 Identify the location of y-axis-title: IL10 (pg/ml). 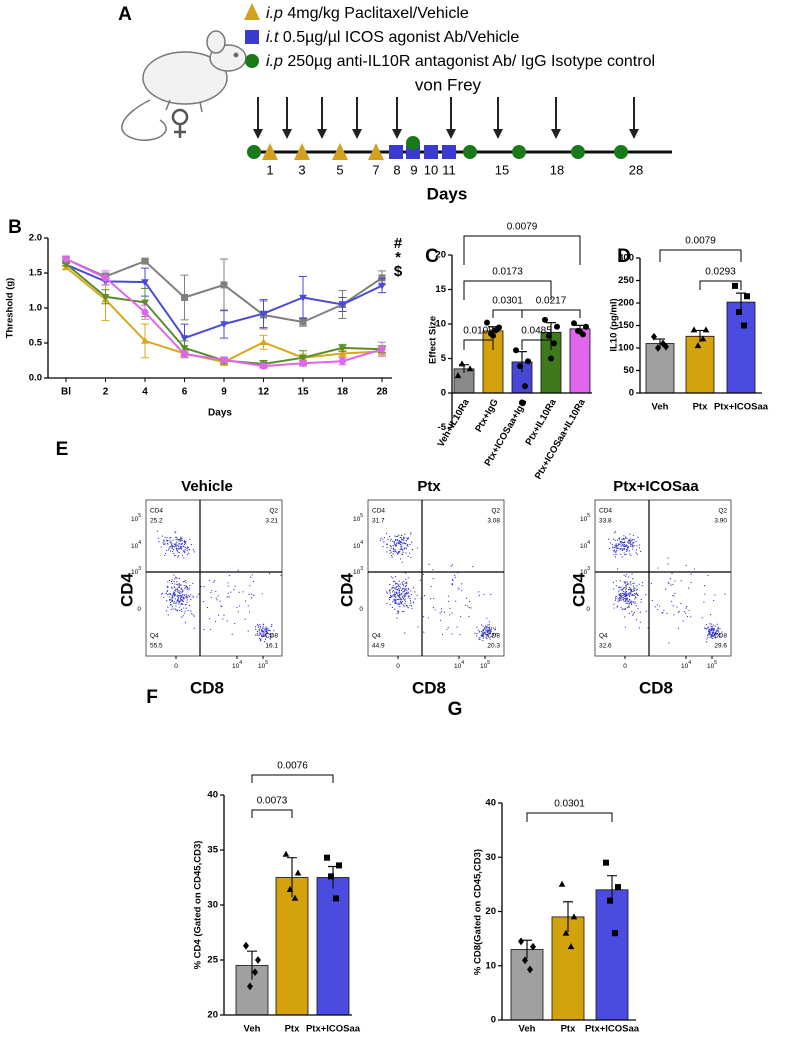
(614, 324).